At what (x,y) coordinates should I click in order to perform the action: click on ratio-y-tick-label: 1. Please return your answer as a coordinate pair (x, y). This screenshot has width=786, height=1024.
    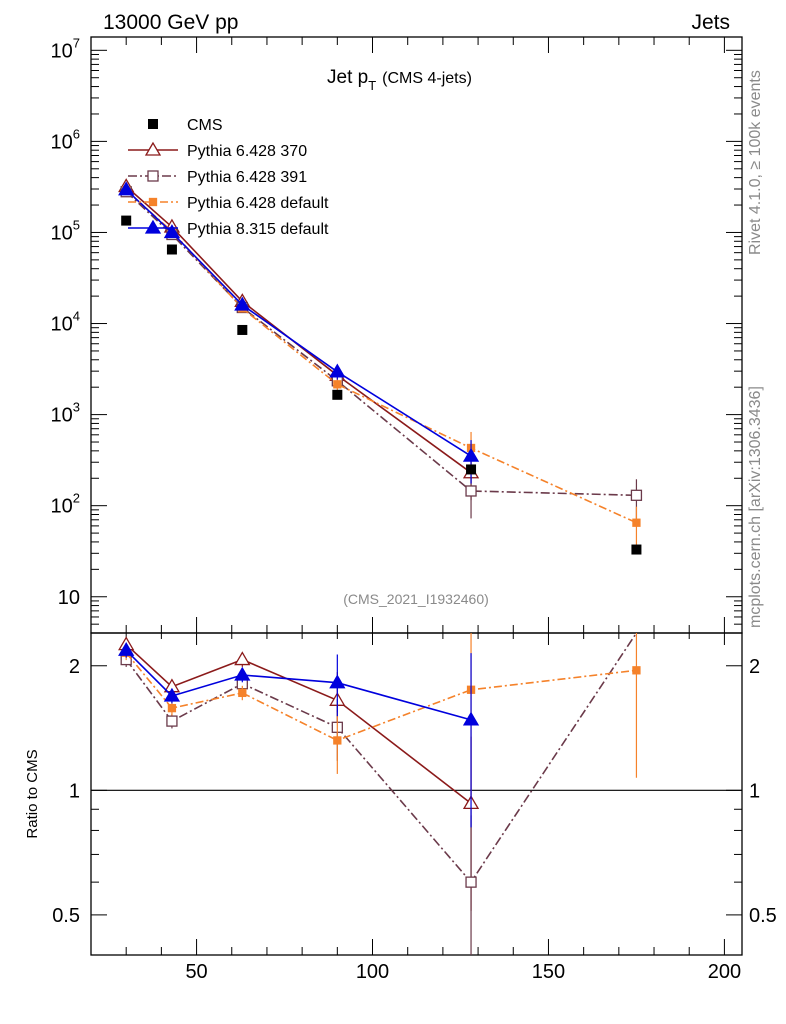
    Looking at the image, I should click on (74, 791).